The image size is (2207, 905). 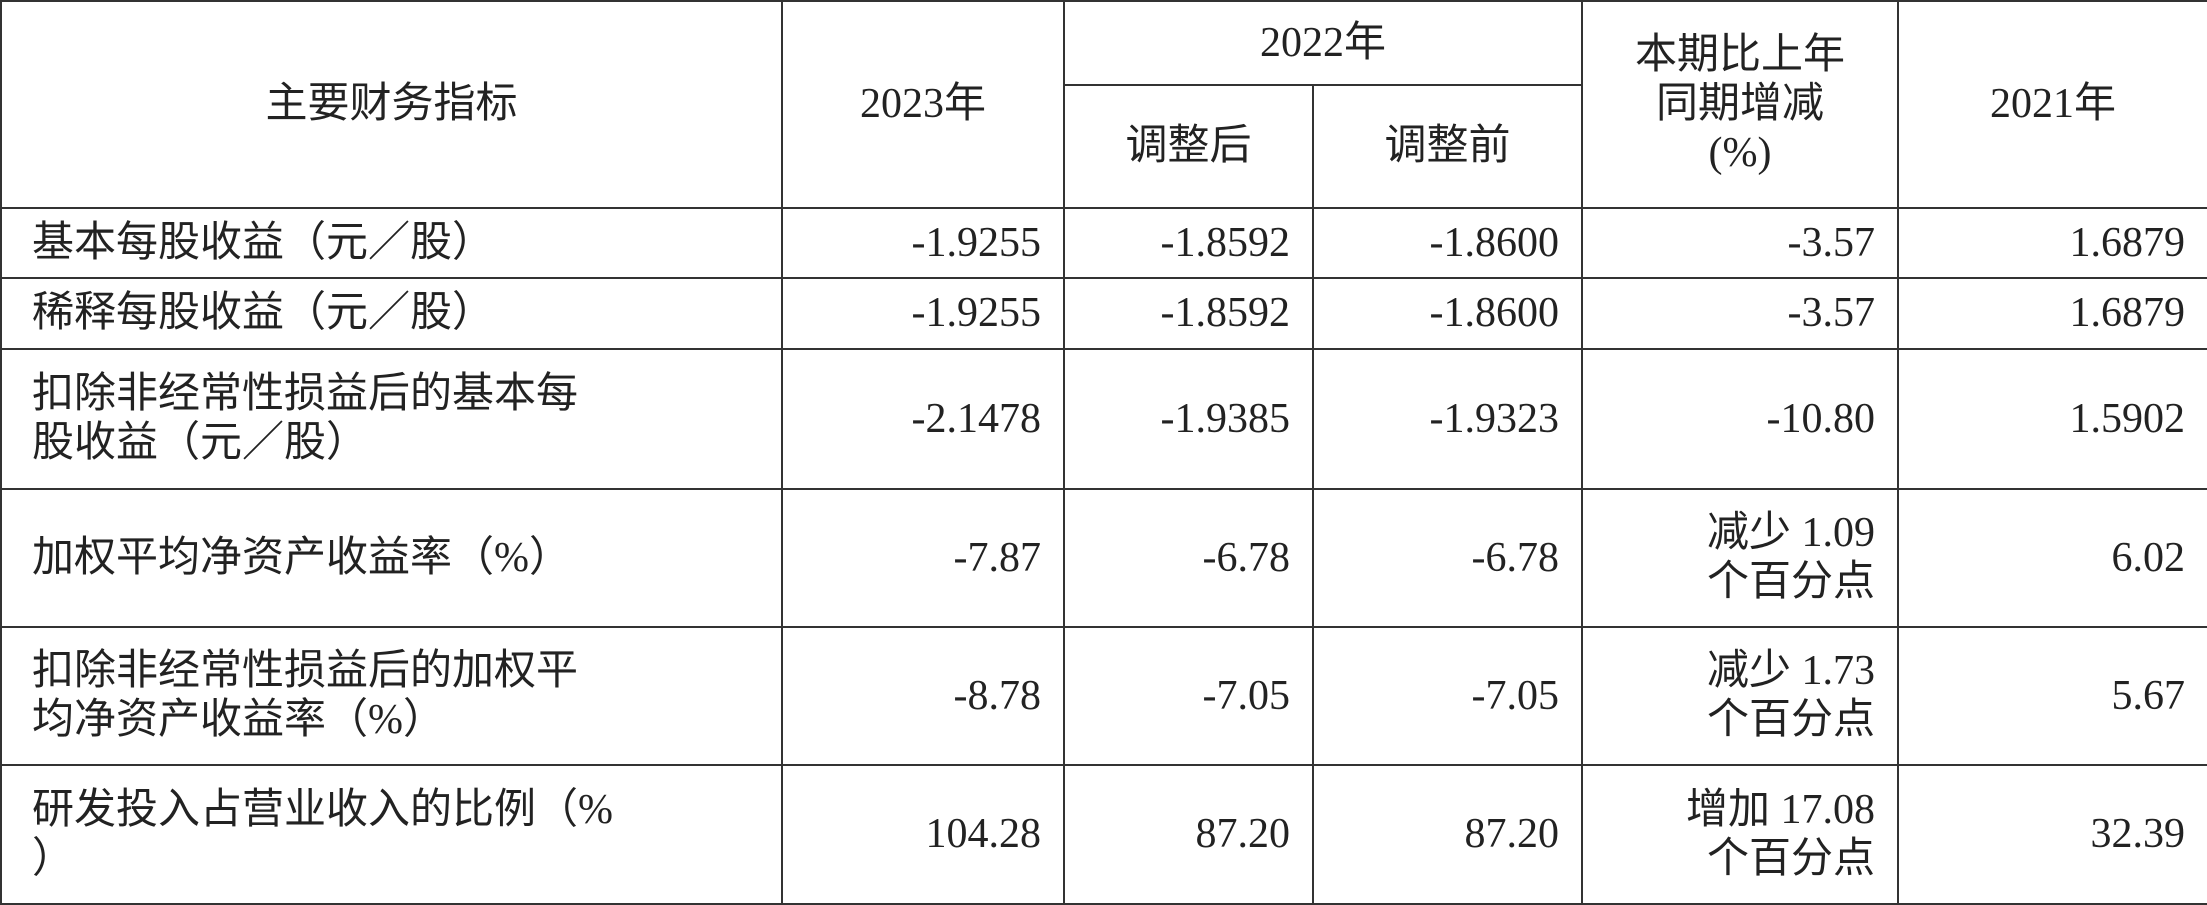 I want to click on cell-line: 均净资产收益率（%）, so click(x=238, y=720).